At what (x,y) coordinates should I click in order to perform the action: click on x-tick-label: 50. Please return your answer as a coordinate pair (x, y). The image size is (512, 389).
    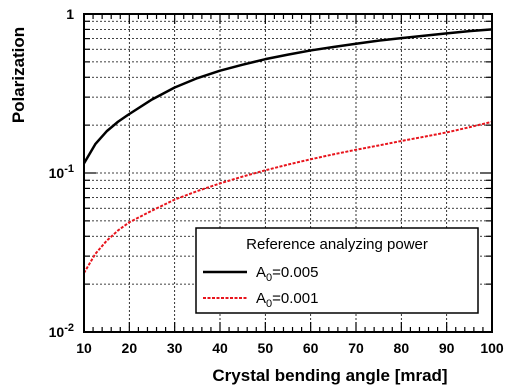
    Looking at the image, I should click on (266, 348).